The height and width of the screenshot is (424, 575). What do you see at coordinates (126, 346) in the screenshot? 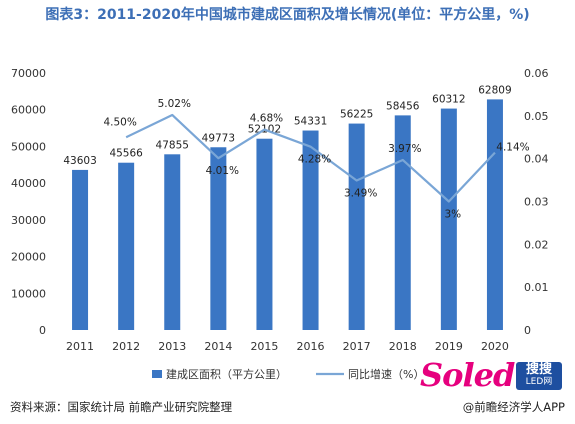
I see `x-axis-tick-label: 2012` at bounding box center [126, 346].